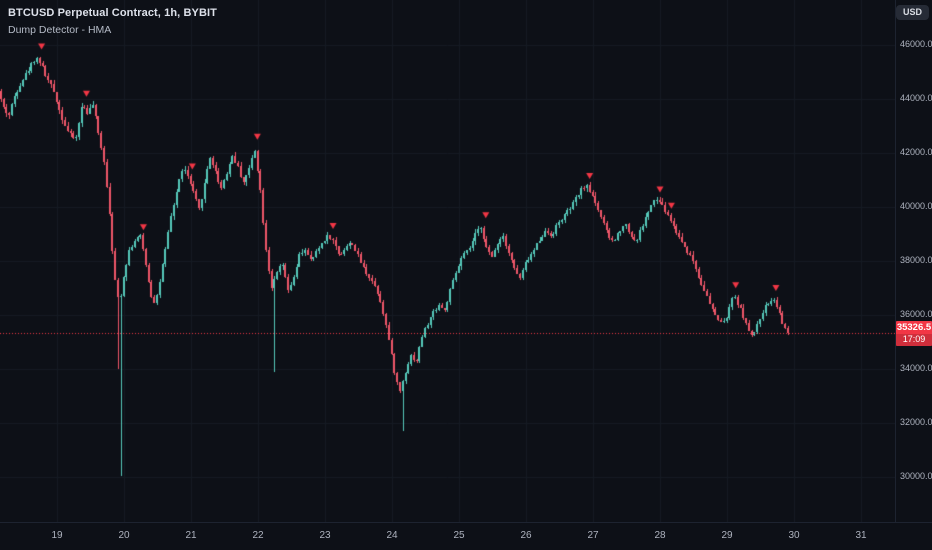 The height and width of the screenshot is (550, 932). I want to click on time-tick-label: 21, so click(191, 535).